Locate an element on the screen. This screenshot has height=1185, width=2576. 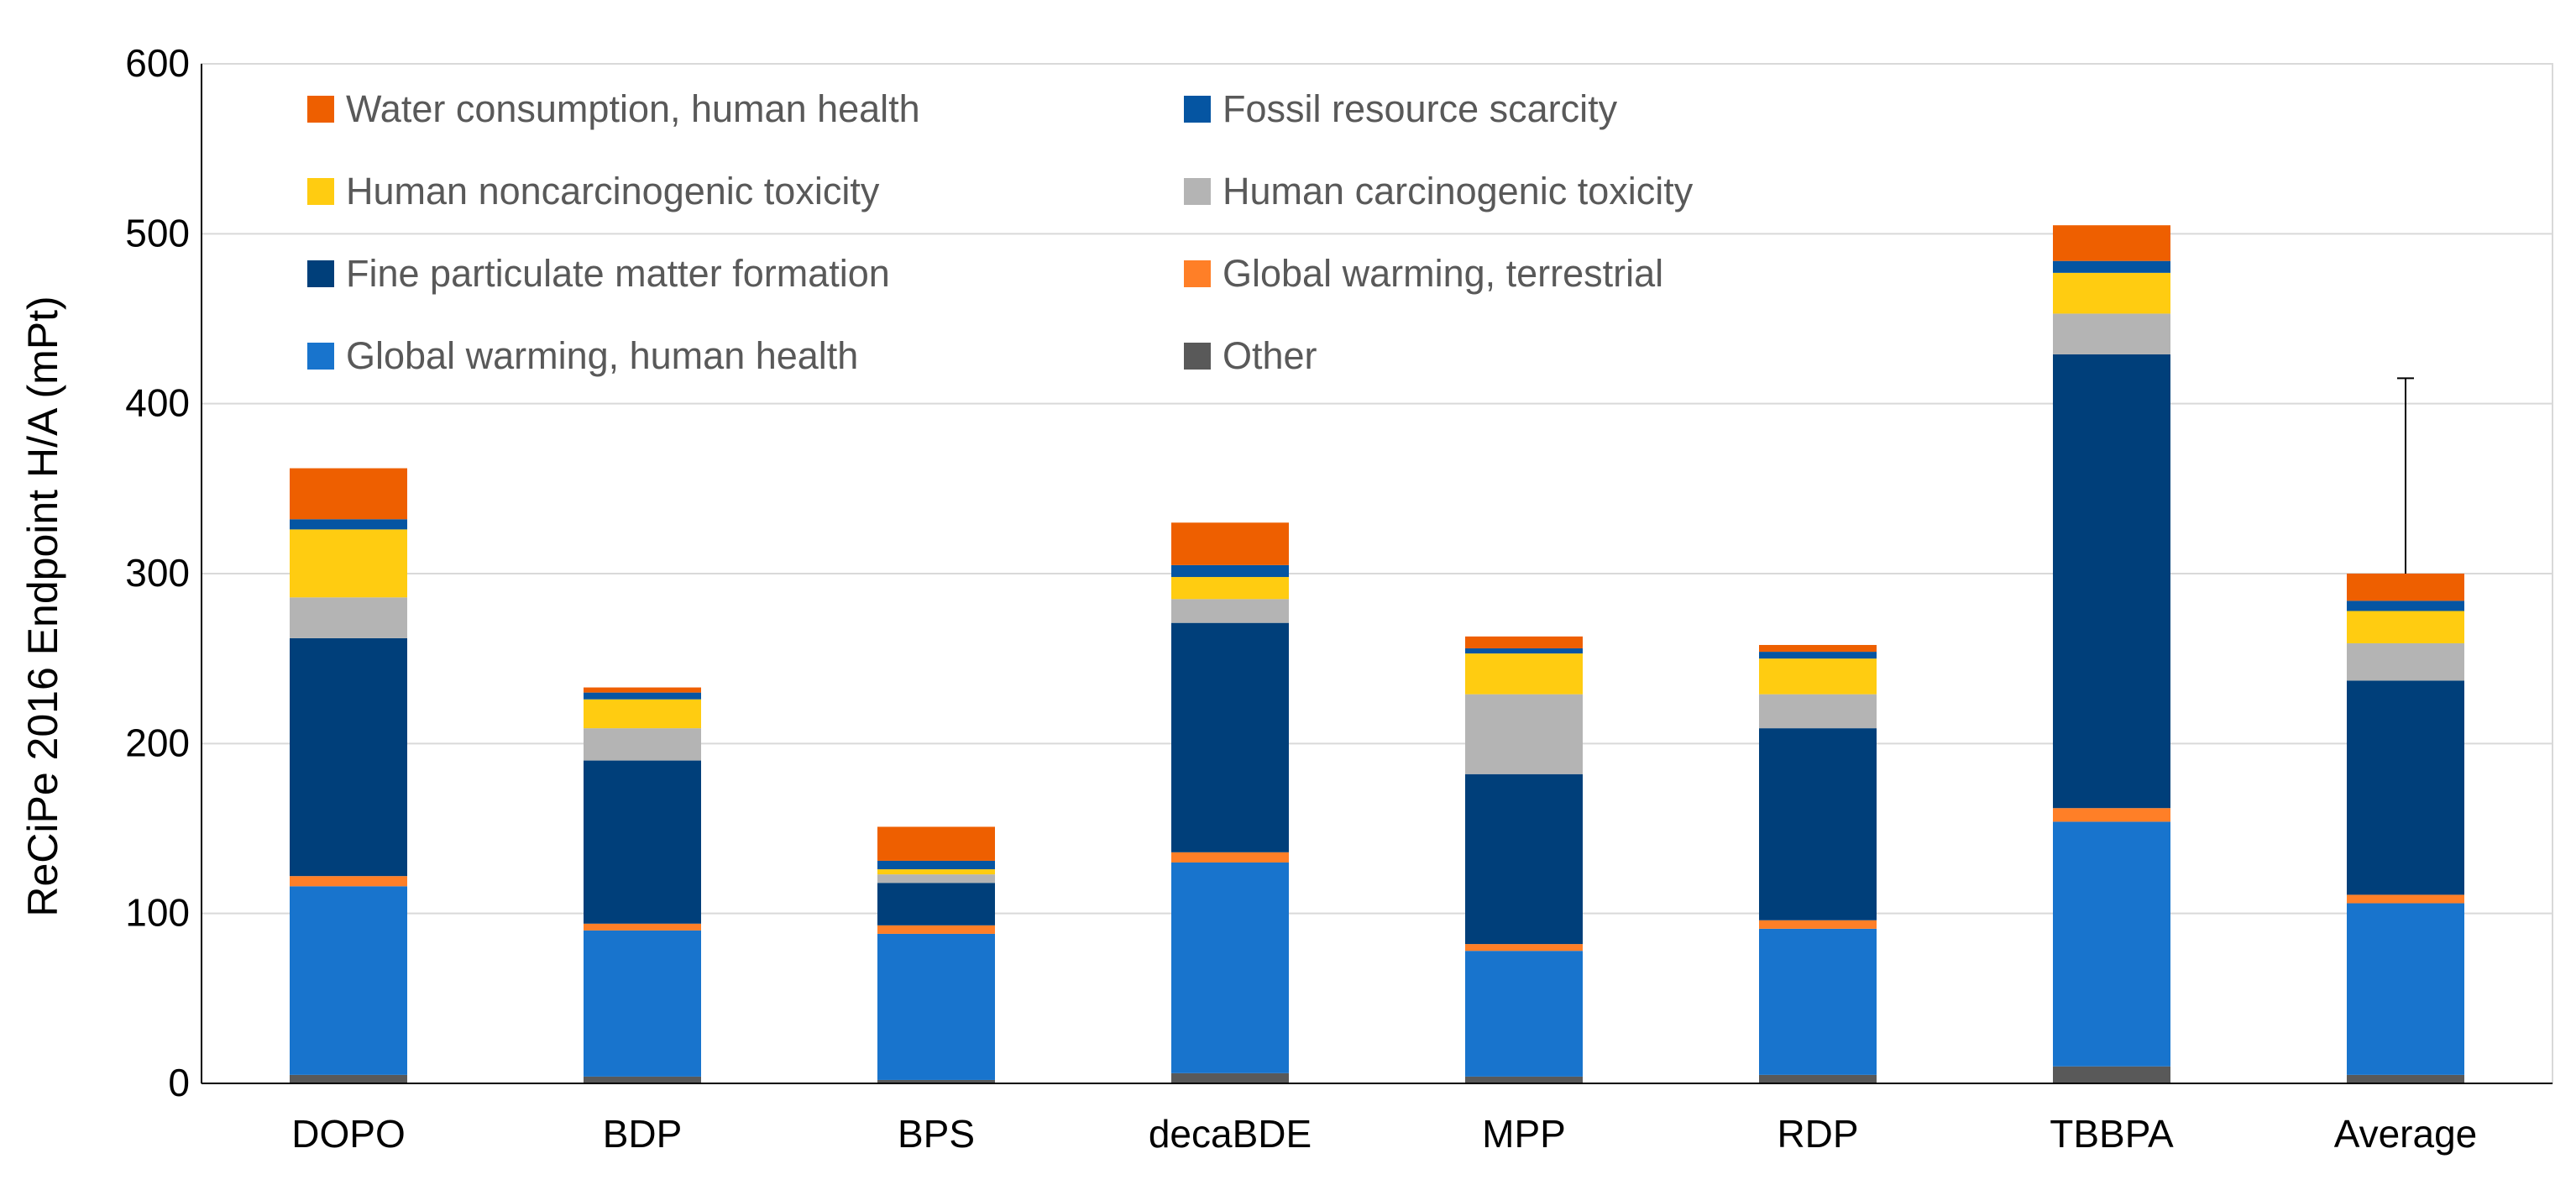
bar-stack-rdp is located at coordinates (1818, 863).